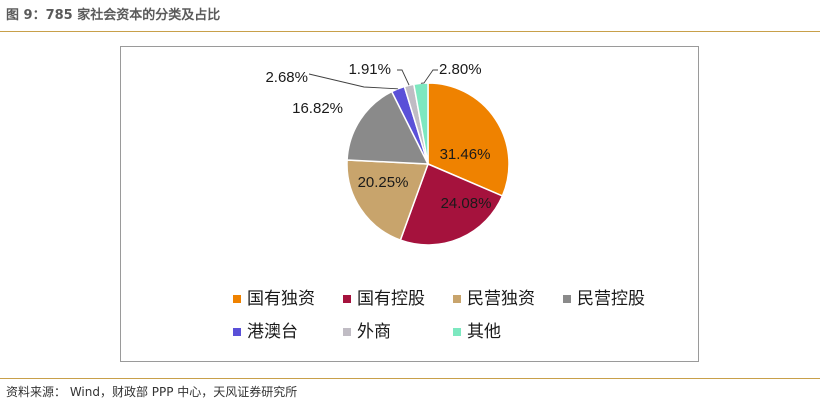 This screenshot has height=404, width=820. Describe the element at coordinates (501, 299) in the screenshot. I see `legend-label: 民营独资` at that location.